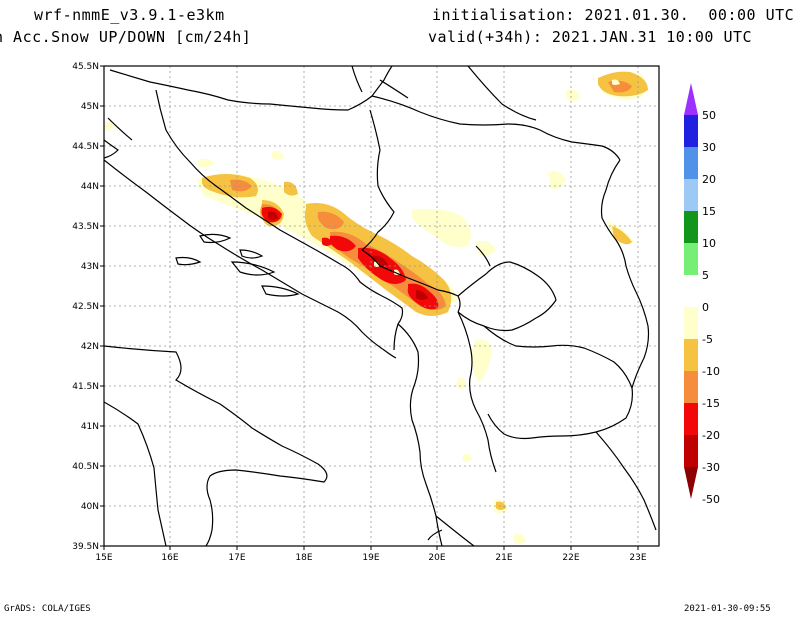 The height and width of the screenshot is (618, 800). Describe the element at coordinates (709, 147) in the screenshot. I see `colorbar-label: 30` at that location.